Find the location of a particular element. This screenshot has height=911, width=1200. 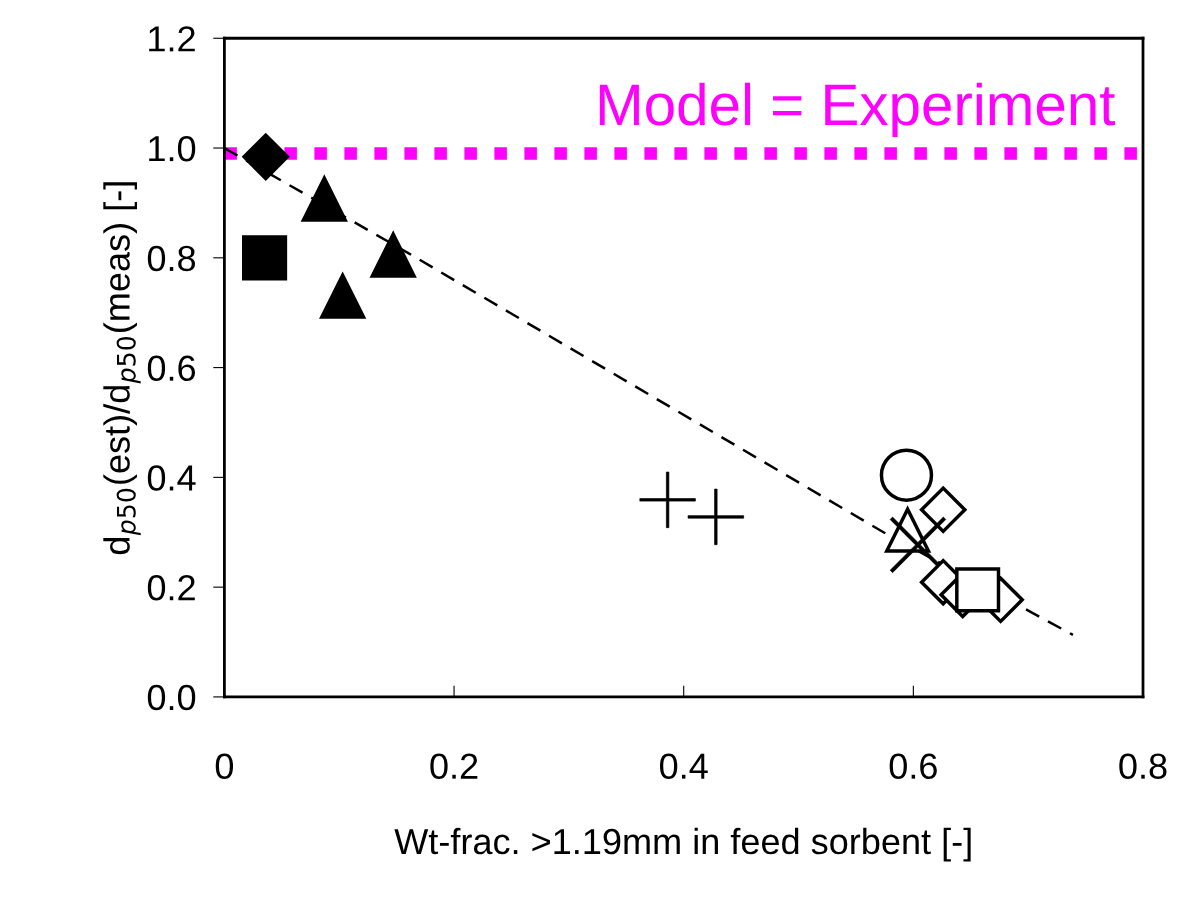

y-tick-label: 0.4 is located at coordinates (171, 478).